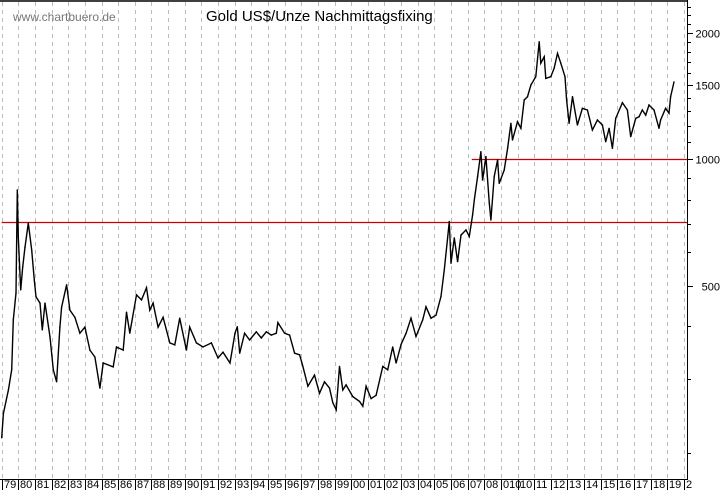 This screenshot has height=490, width=723. I want to click on x-tick-label: 90, so click(193, 484).